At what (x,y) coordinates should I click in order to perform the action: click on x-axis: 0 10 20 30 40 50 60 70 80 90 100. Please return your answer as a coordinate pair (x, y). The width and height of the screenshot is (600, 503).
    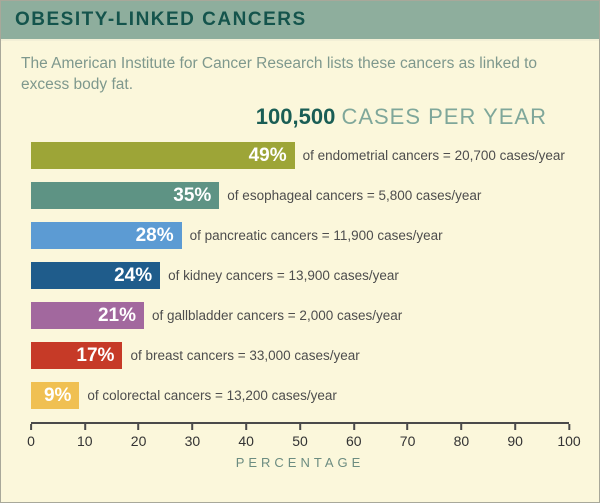
    Looking at the image, I should click on (304, 436).